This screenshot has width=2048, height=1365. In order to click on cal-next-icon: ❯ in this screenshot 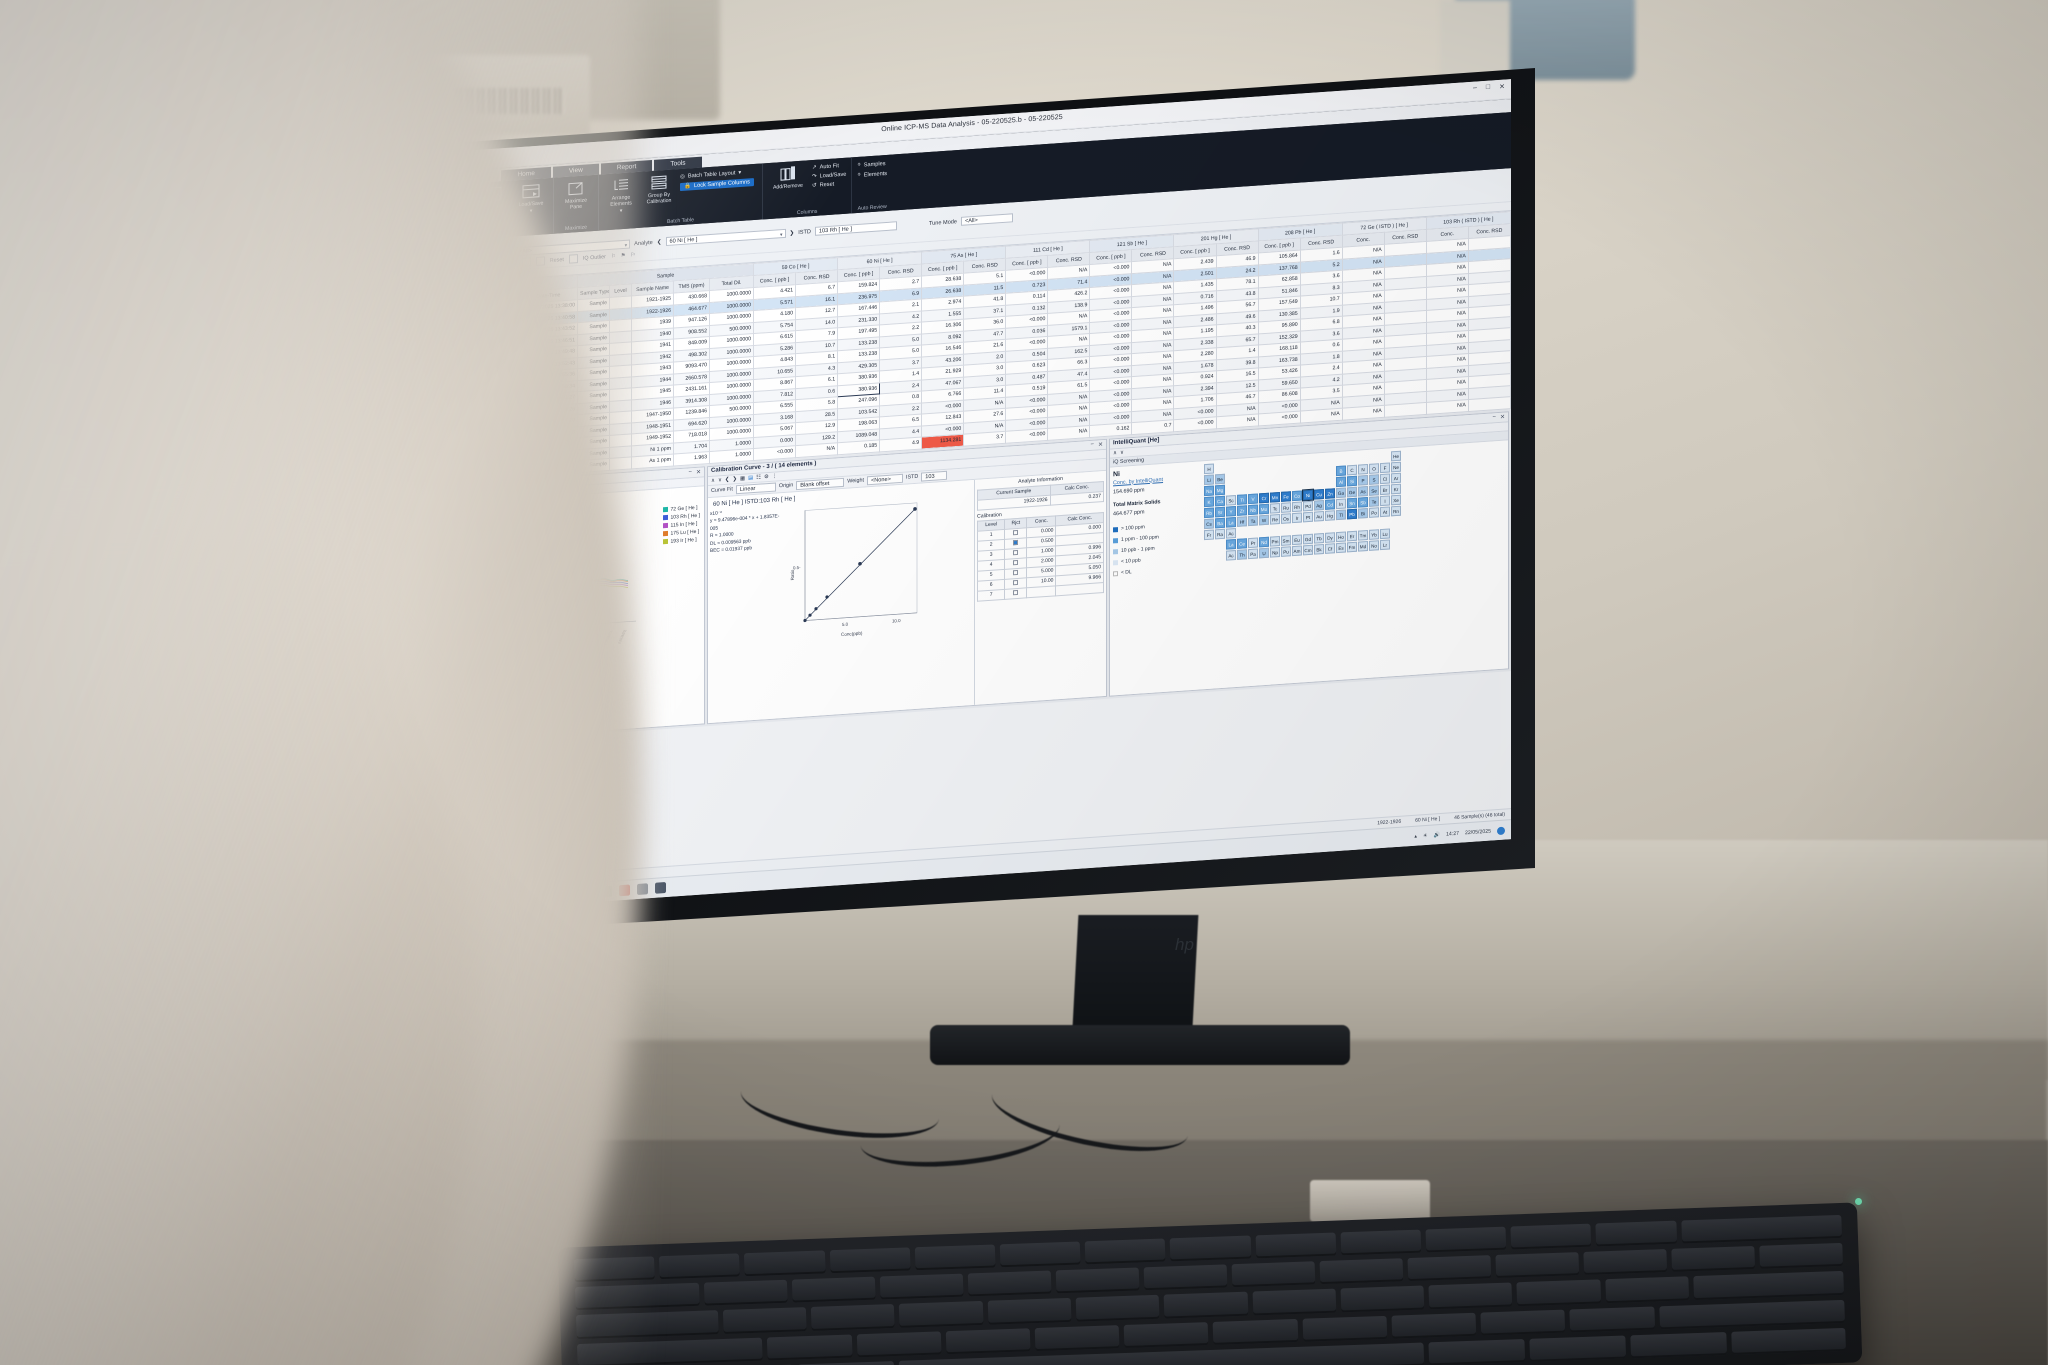, I will do `click(734, 478)`.